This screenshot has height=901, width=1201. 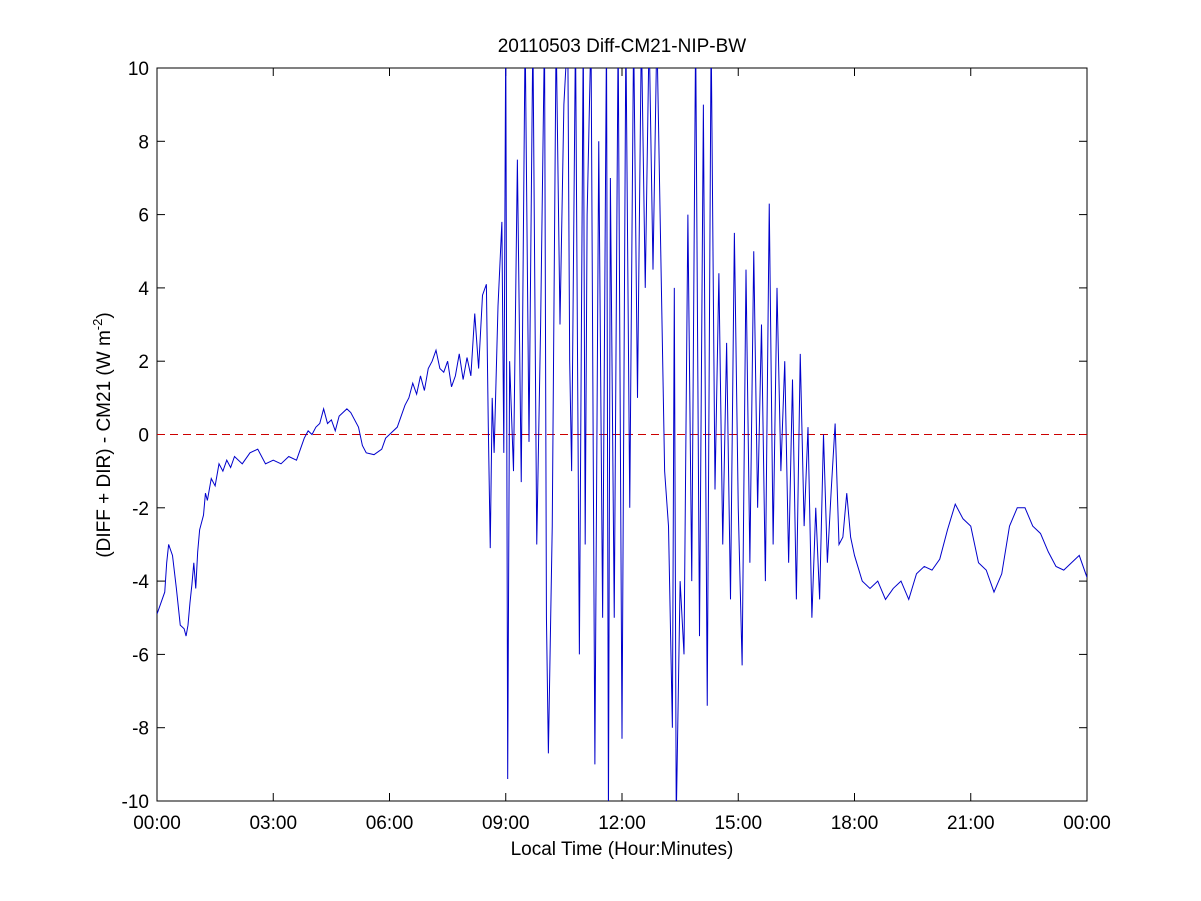 I want to click on x-tick-label: 12:00, so click(x=622, y=823).